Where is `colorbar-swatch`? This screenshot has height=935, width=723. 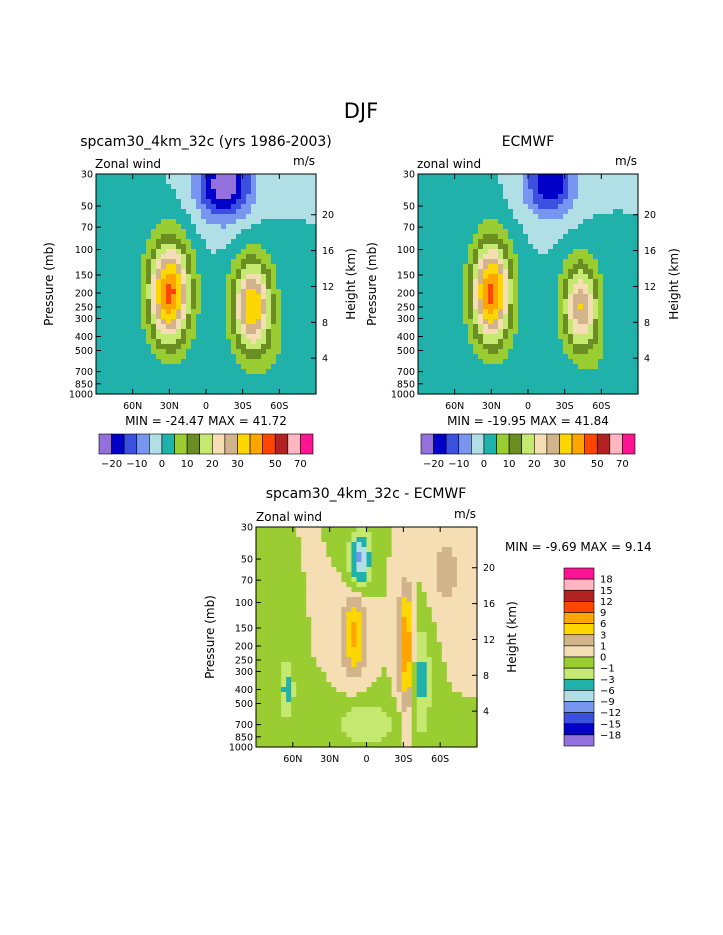 colorbar-swatch is located at coordinates (294, 444).